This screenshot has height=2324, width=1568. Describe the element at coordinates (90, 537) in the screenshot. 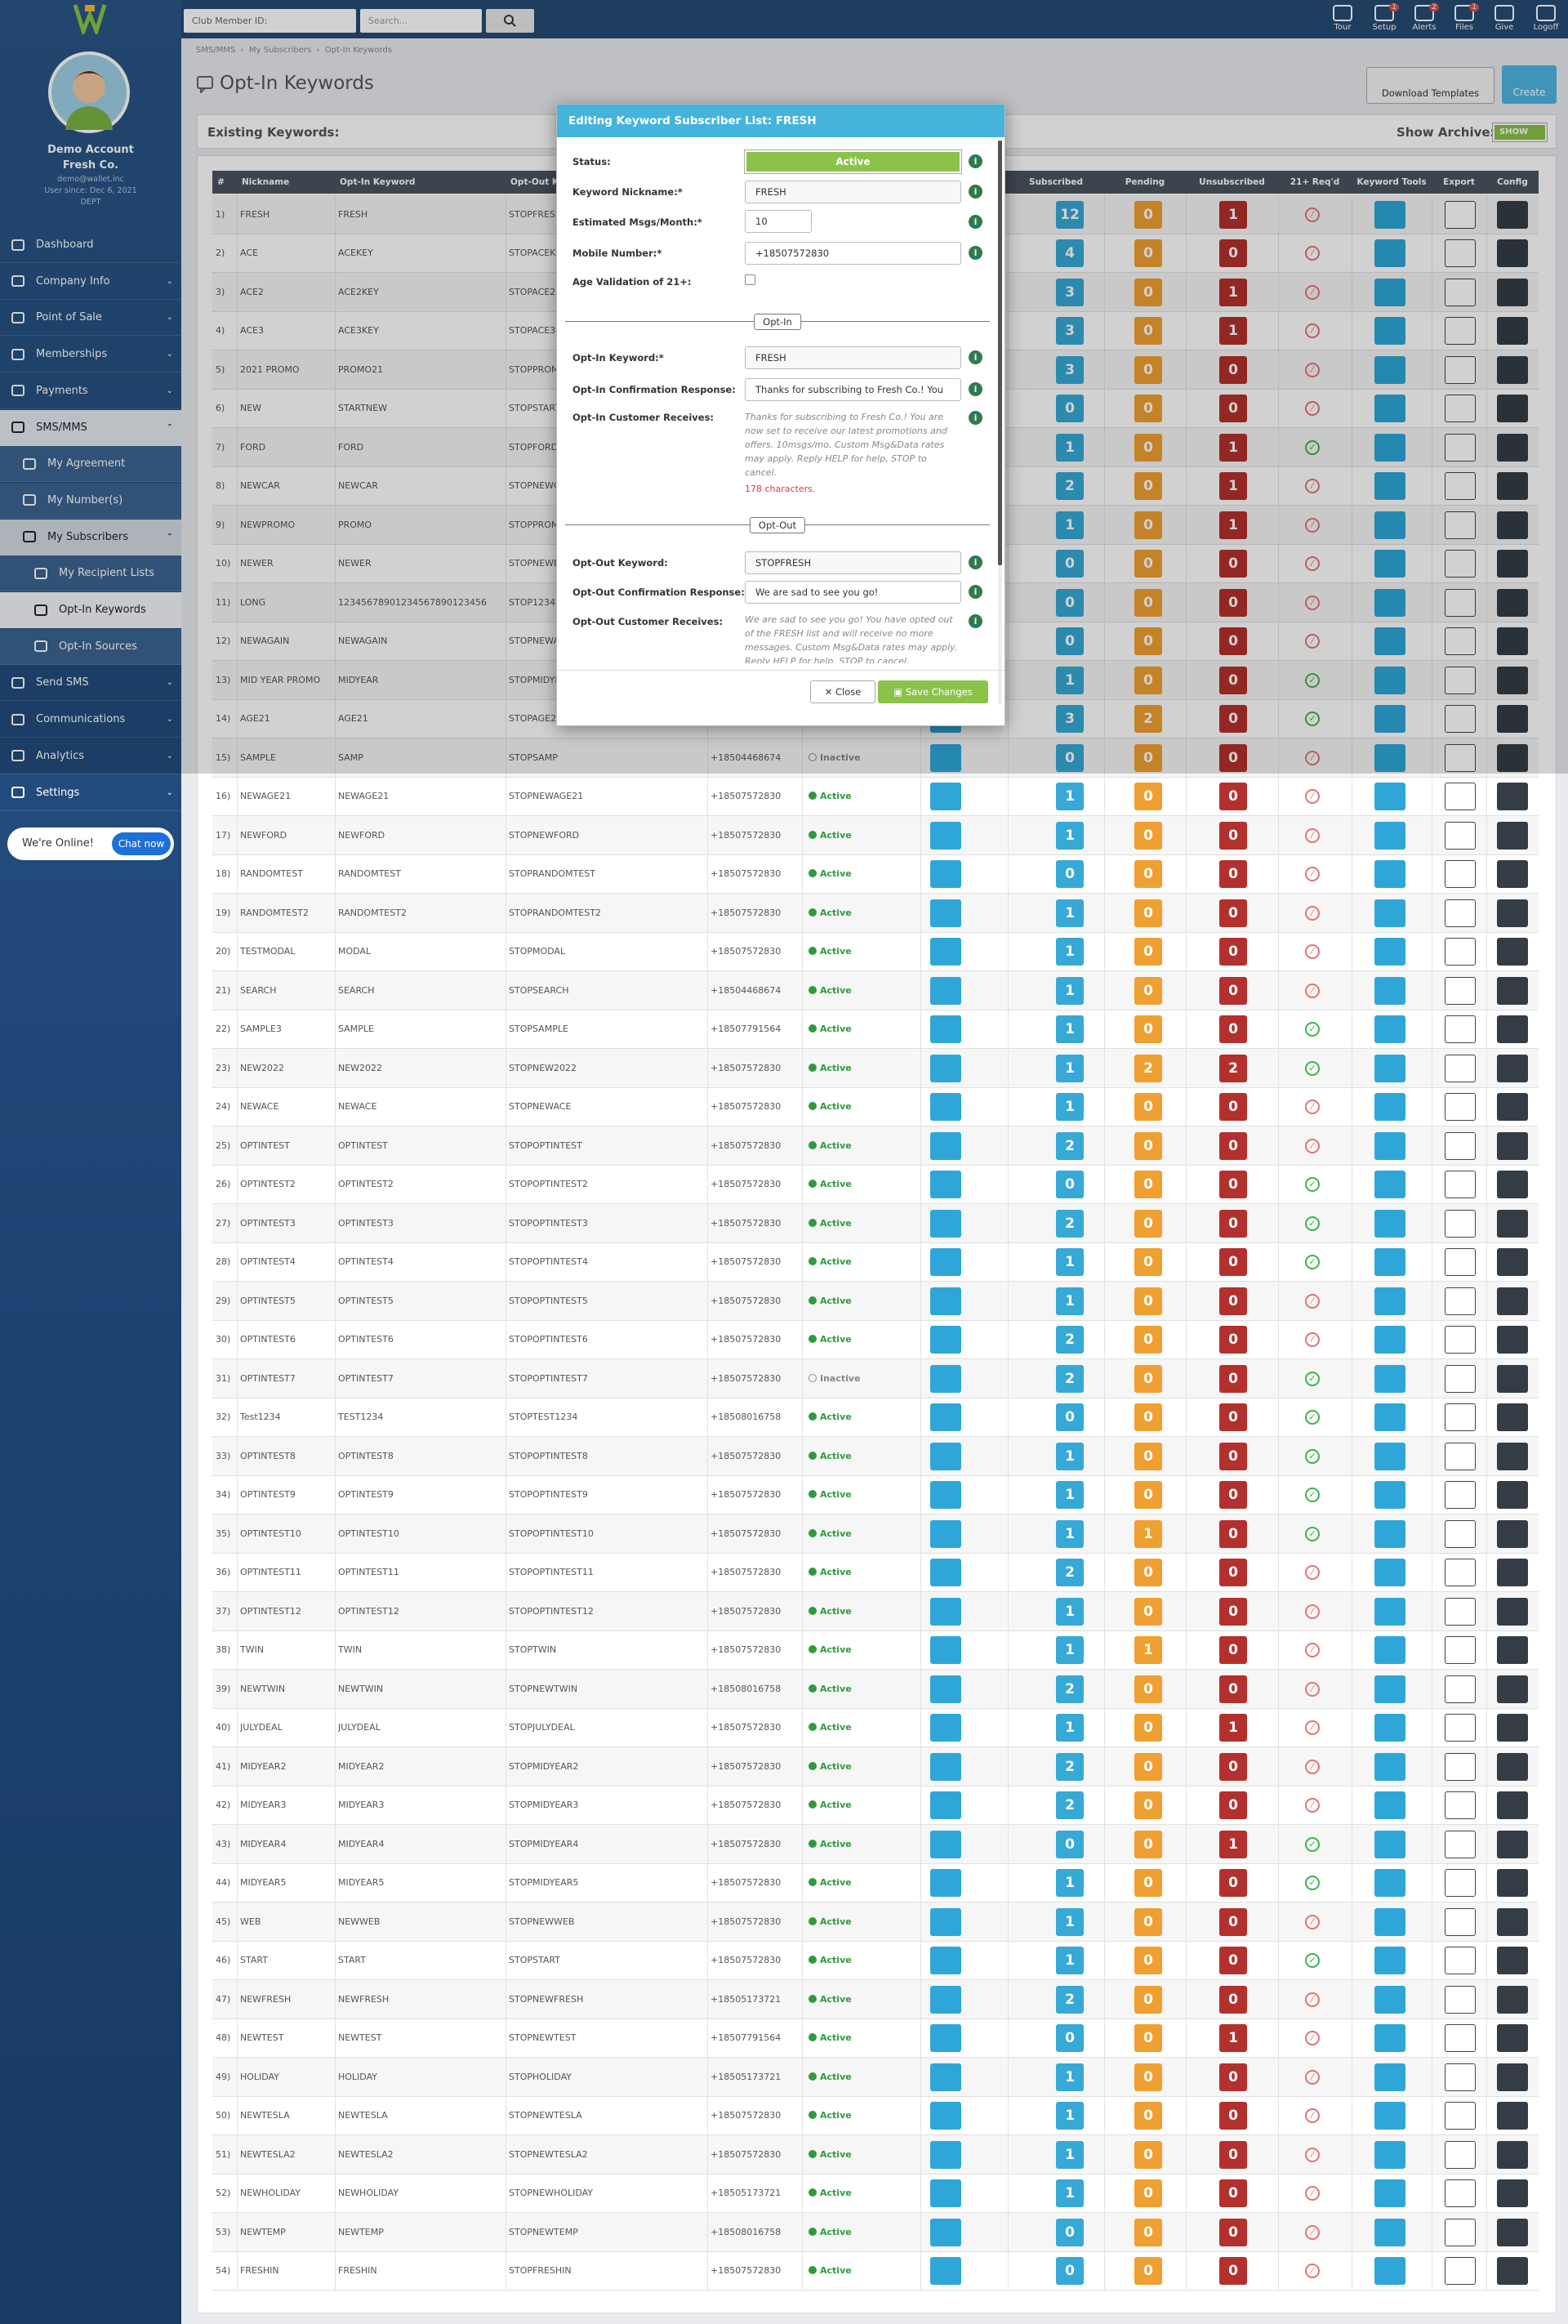

I see `nav-item: My Subscribers ⌃` at that location.